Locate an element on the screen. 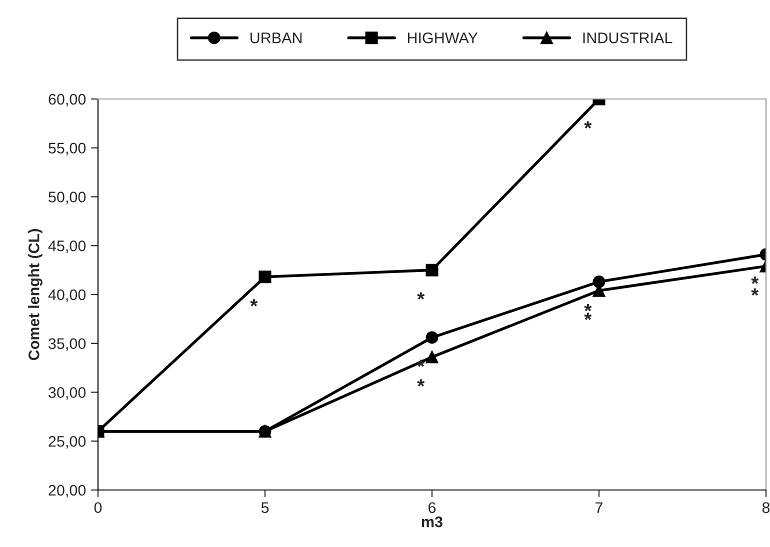 This screenshot has height=547, width=770. x-axis-title: m3 is located at coordinates (432, 522).